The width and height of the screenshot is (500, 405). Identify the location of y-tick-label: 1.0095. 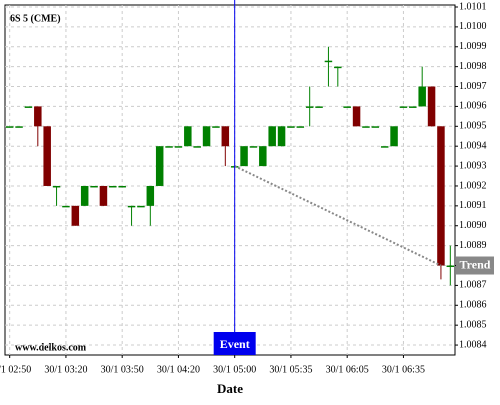
(473, 126).